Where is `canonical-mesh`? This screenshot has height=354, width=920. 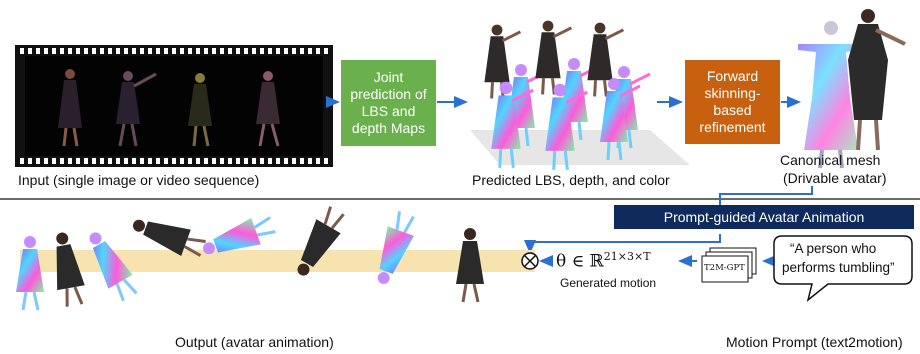
canonical-mesh is located at coordinates (852, 89).